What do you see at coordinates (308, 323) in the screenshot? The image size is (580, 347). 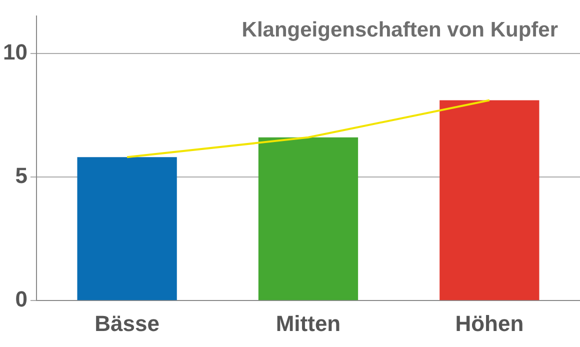 I see `x-tick-label: Mitten` at bounding box center [308, 323].